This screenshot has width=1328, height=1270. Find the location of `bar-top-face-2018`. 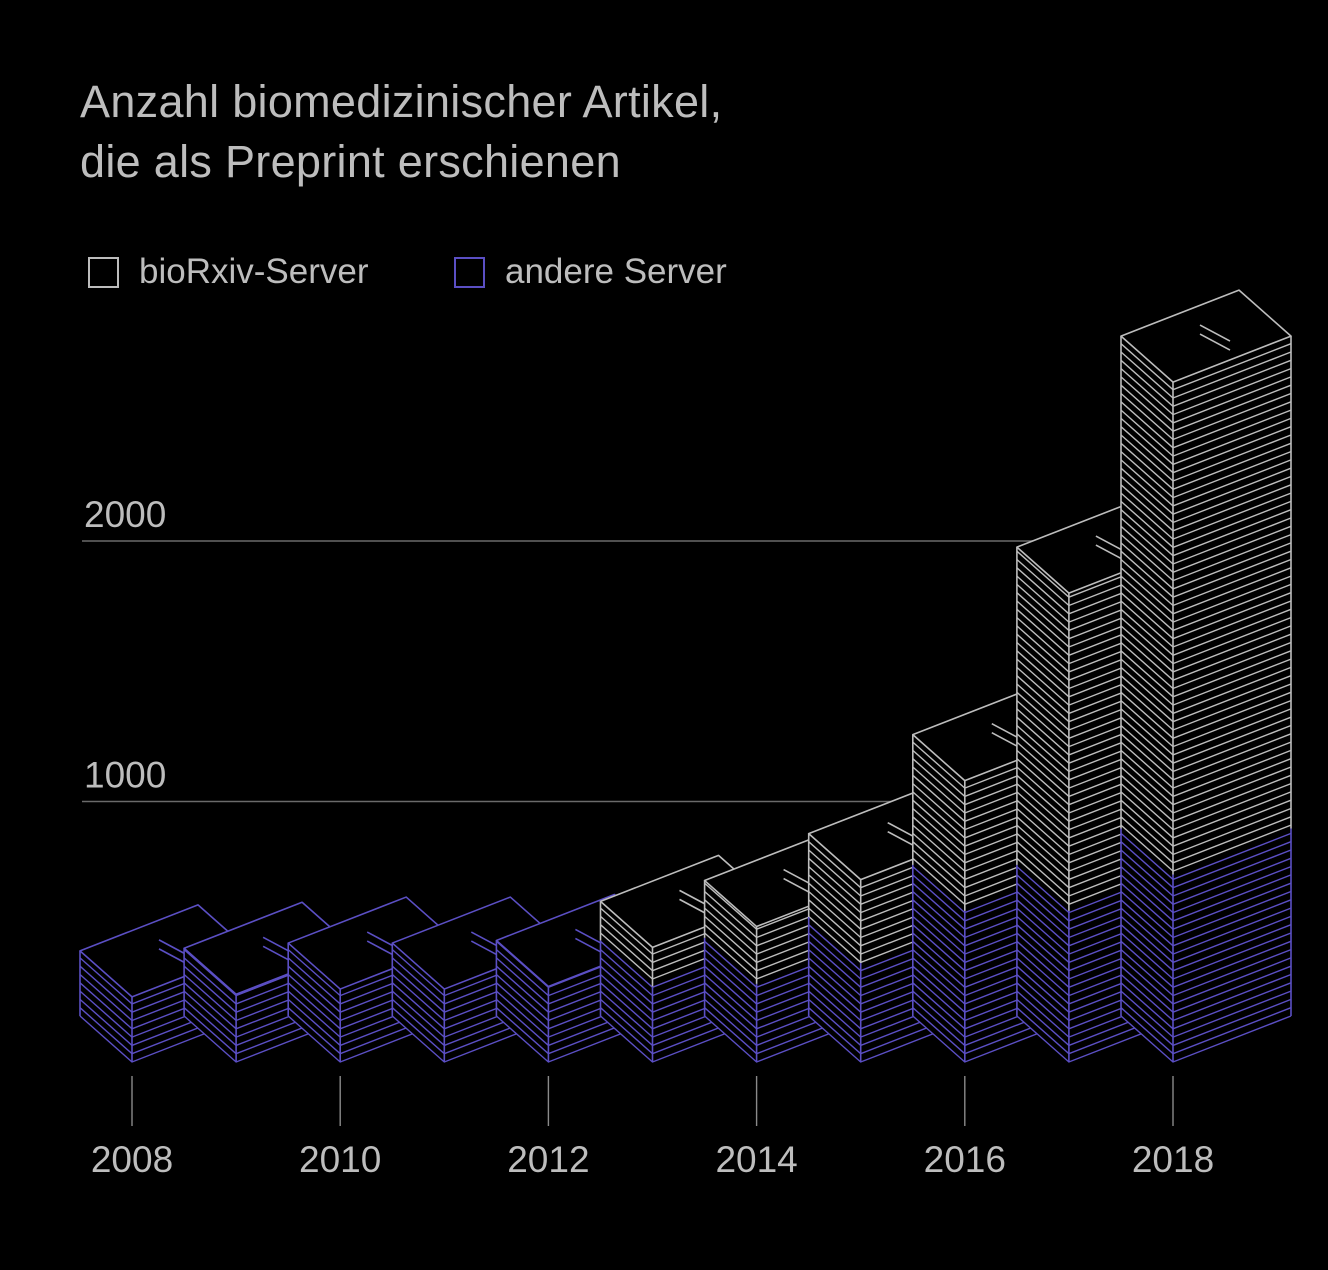

bar-top-face-2018 is located at coordinates (1206, 336).